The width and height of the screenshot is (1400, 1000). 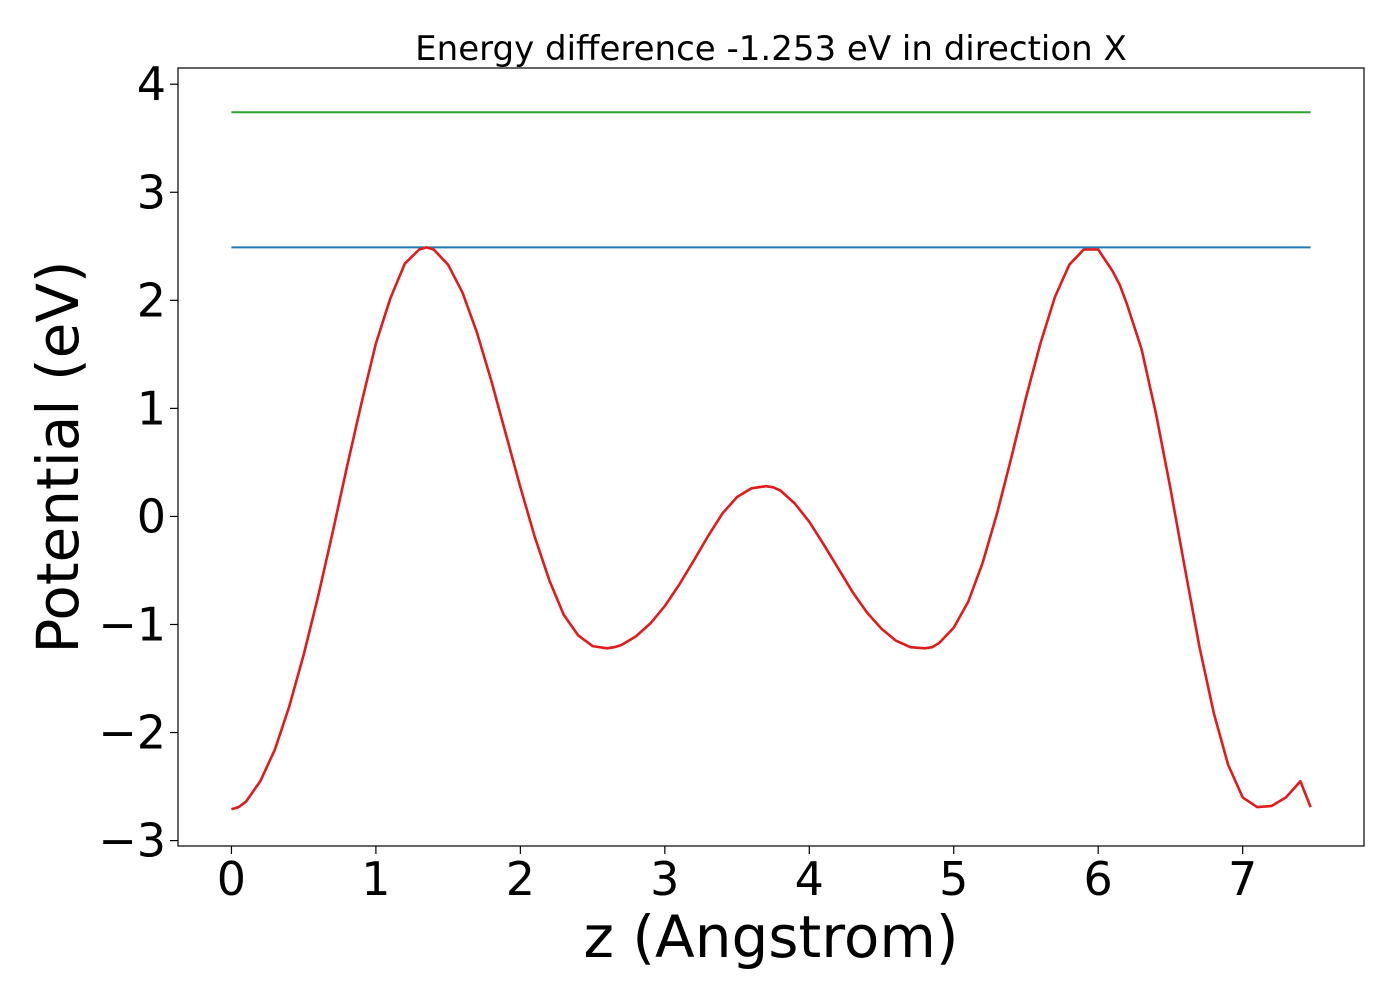 What do you see at coordinates (151, 516) in the screenshot?
I see `y-tick-label: 0` at bounding box center [151, 516].